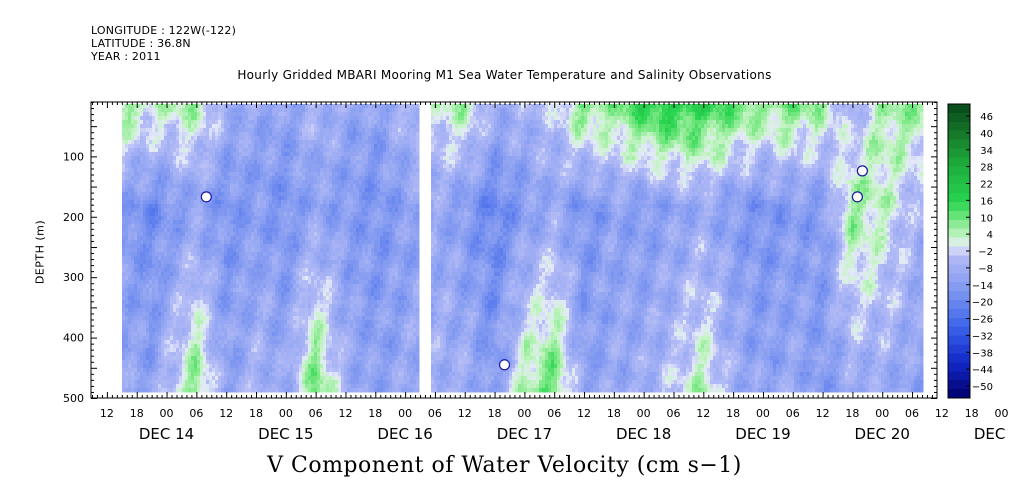  Describe the element at coordinates (141, 43) in the screenshot. I see `latitude-label: LATITUDE : 36.8N` at that location.